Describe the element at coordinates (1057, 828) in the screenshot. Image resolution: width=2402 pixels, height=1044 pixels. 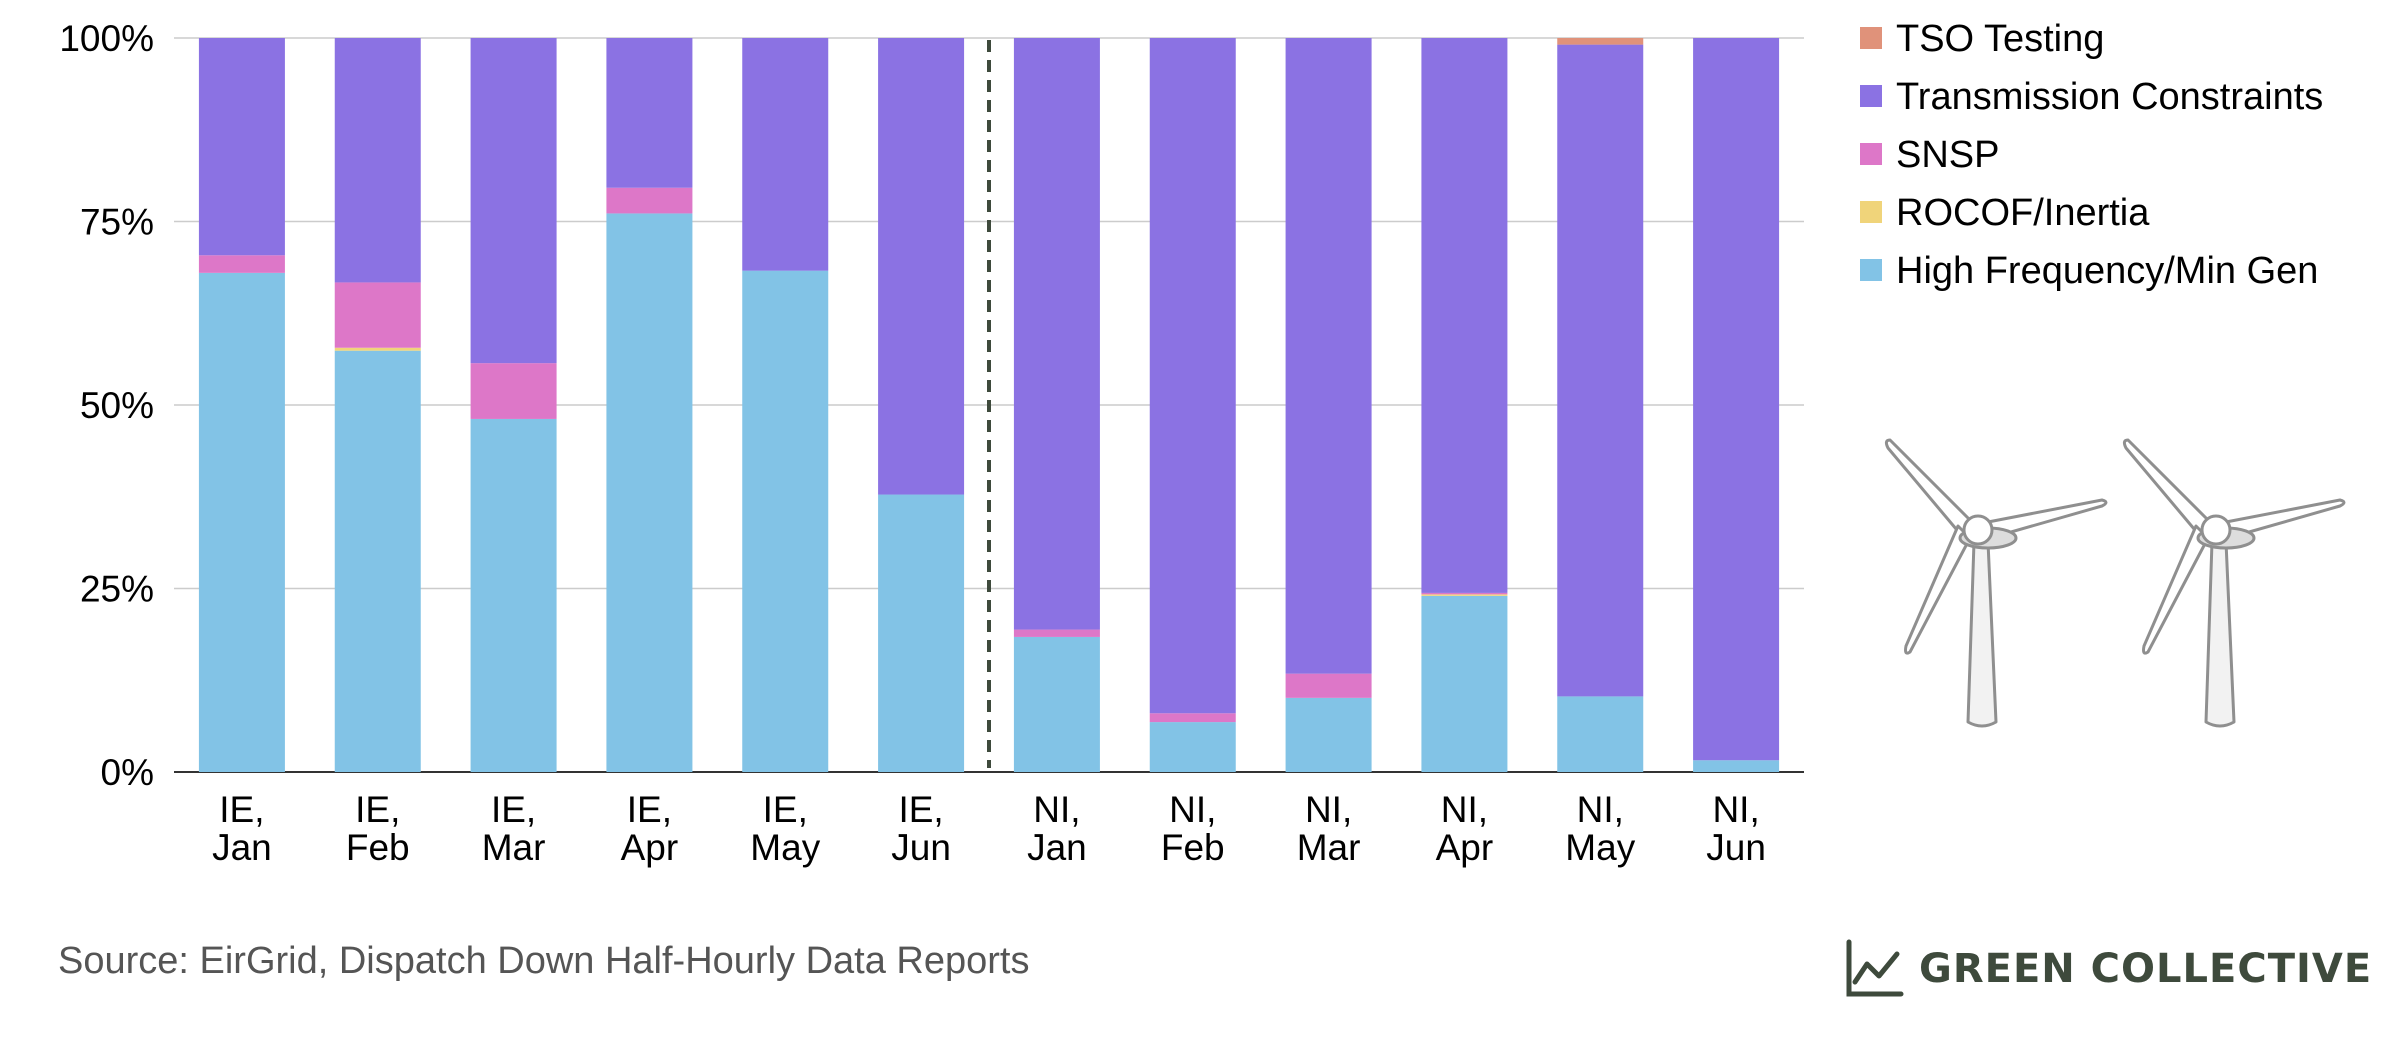
I see `x-tick-label: NI, Jan` at that location.